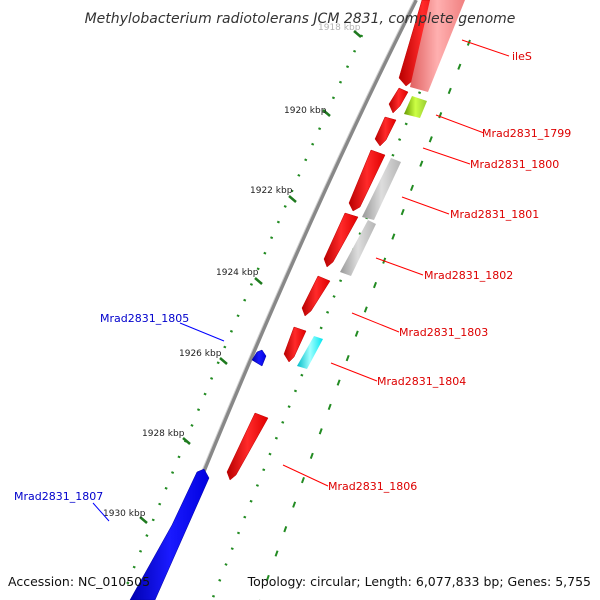 Image resolution: width=600 pixels, height=600 pixels. Describe the element at coordinates (421, 381) in the screenshot. I see `gene-label-mrad2831-1804: Mrad2831_1804` at that location.